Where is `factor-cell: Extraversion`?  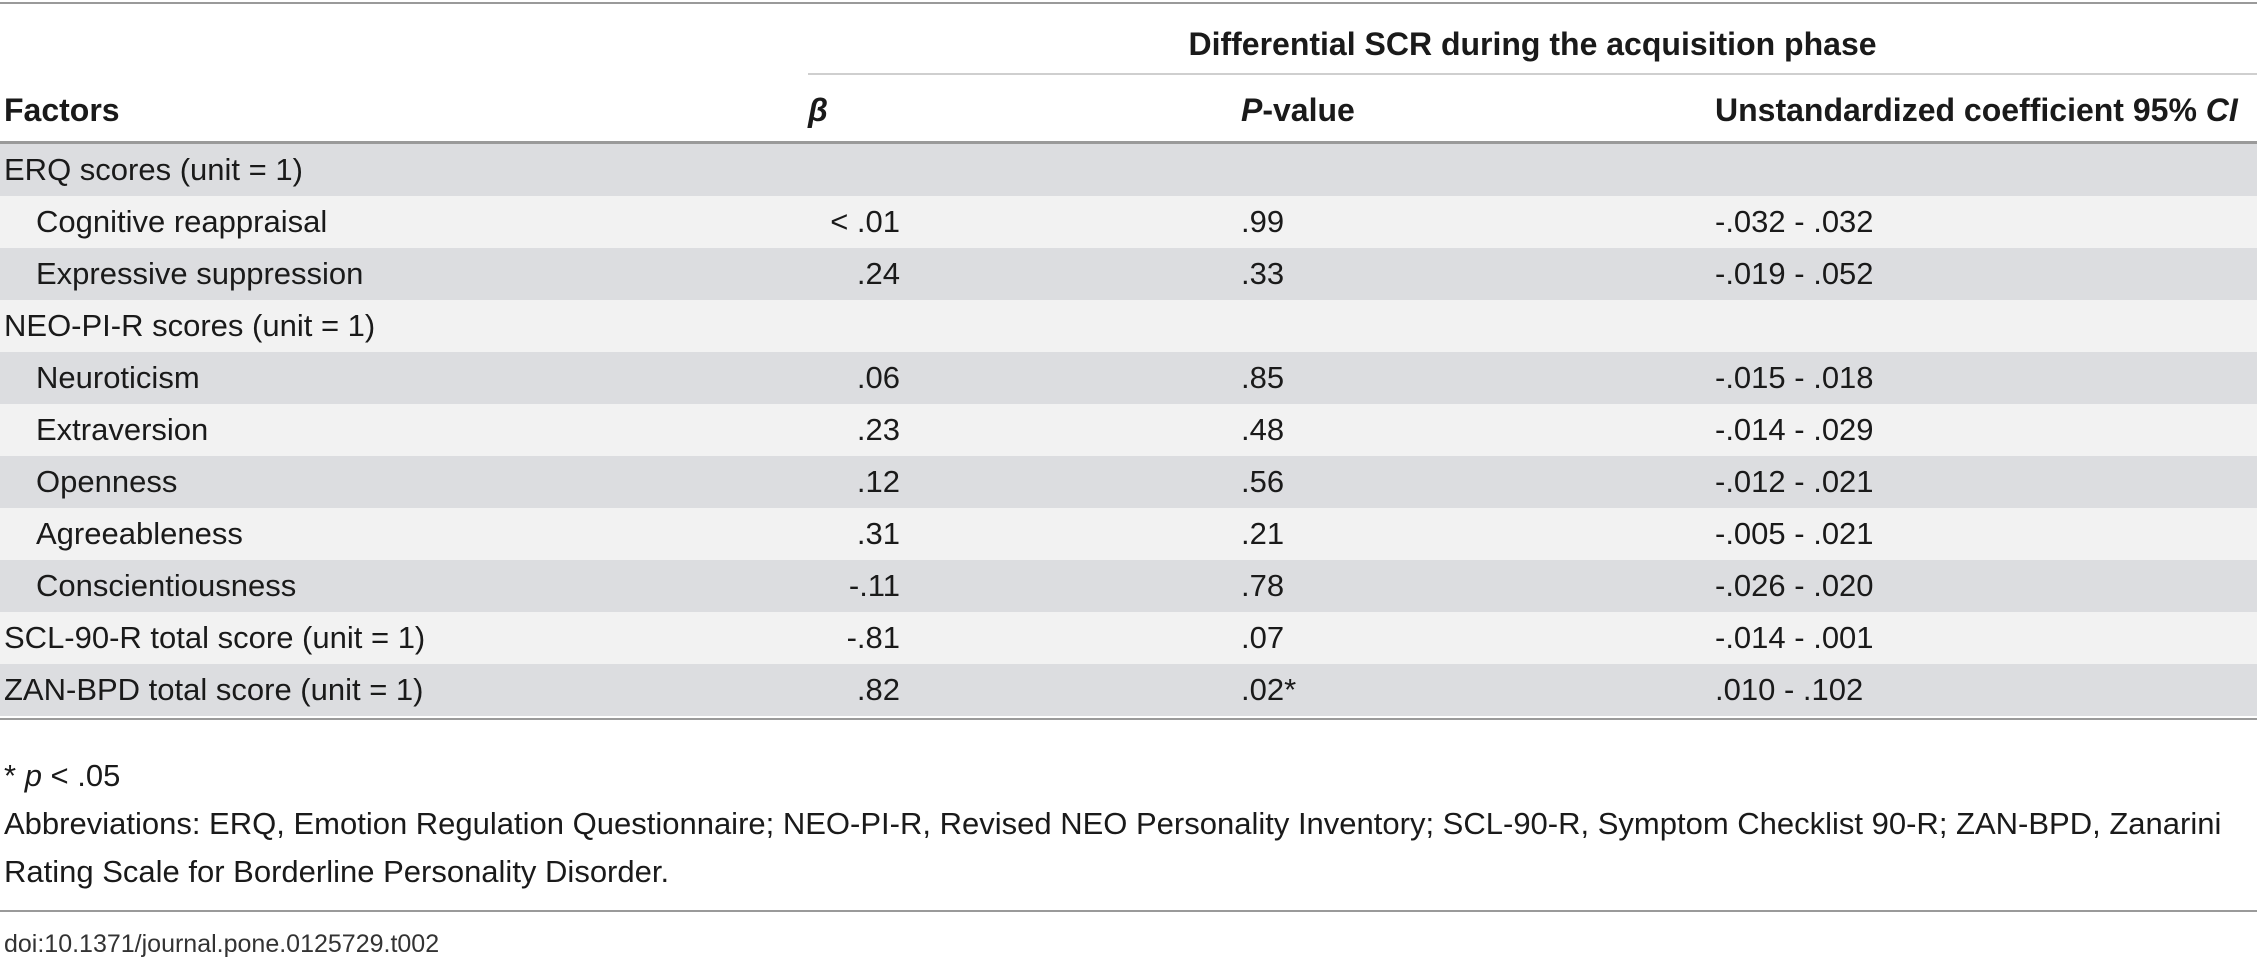 factor-cell: Extraversion is located at coordinates (122, 429).